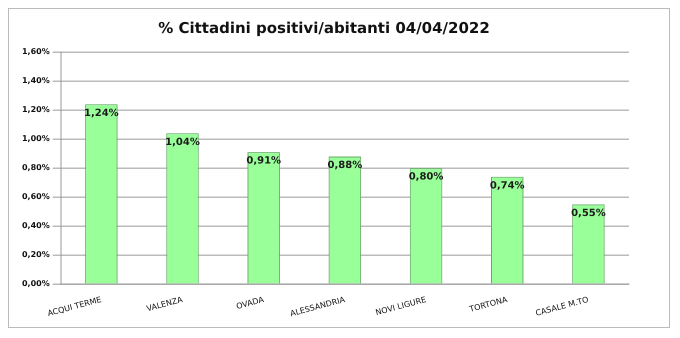 The image size is (680, 338). What do you see at coordinates (101, 113) in the screenshot?
I see `data-label: 1,24%` at bounding box center [101, 113].